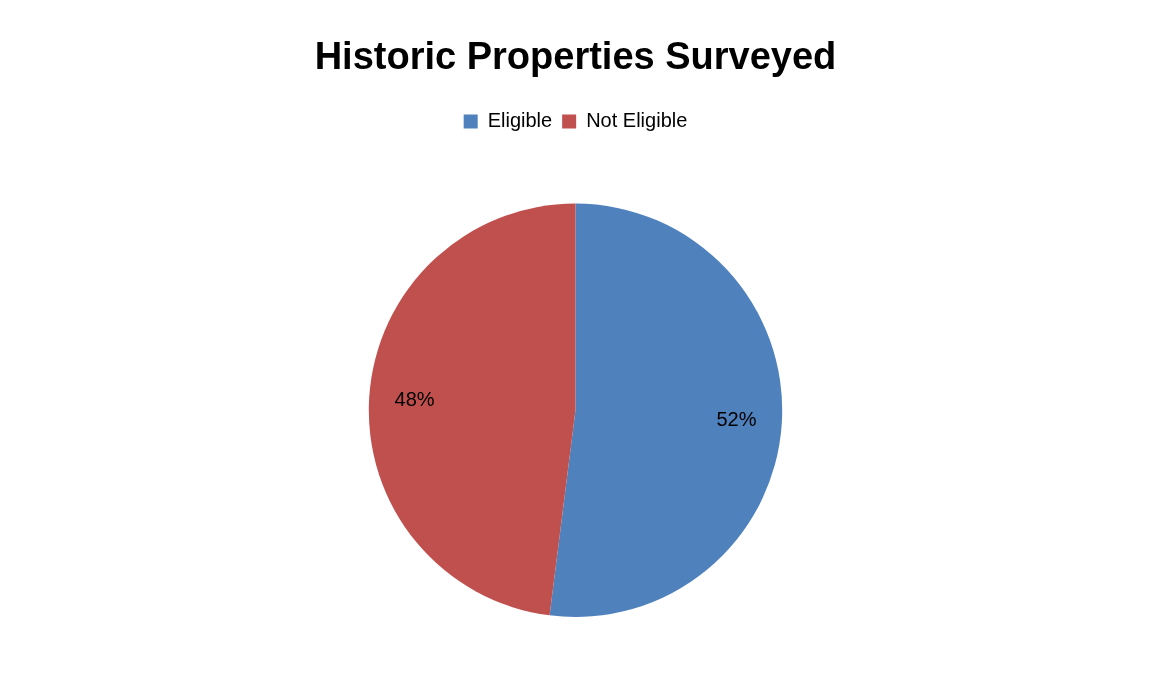 The width and height of the screenshot is (1151, 675). I want to click on legend-label: Eligible, so click(520, 120).